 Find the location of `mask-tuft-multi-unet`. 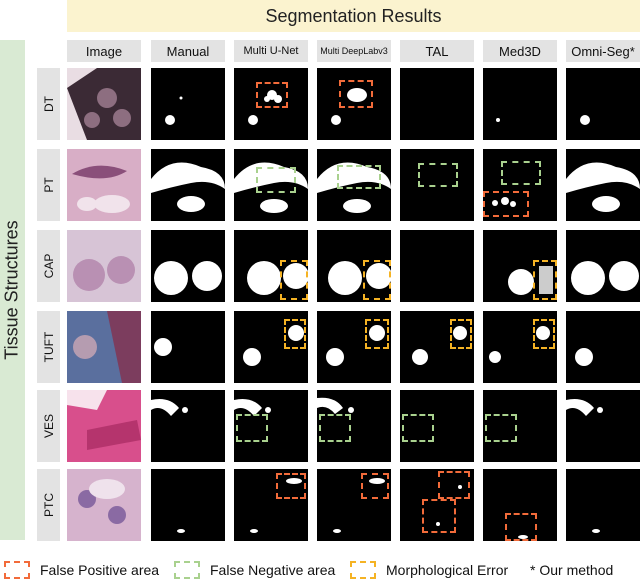

mask-tuft-multi-unet is located at coordinates (271, 347).